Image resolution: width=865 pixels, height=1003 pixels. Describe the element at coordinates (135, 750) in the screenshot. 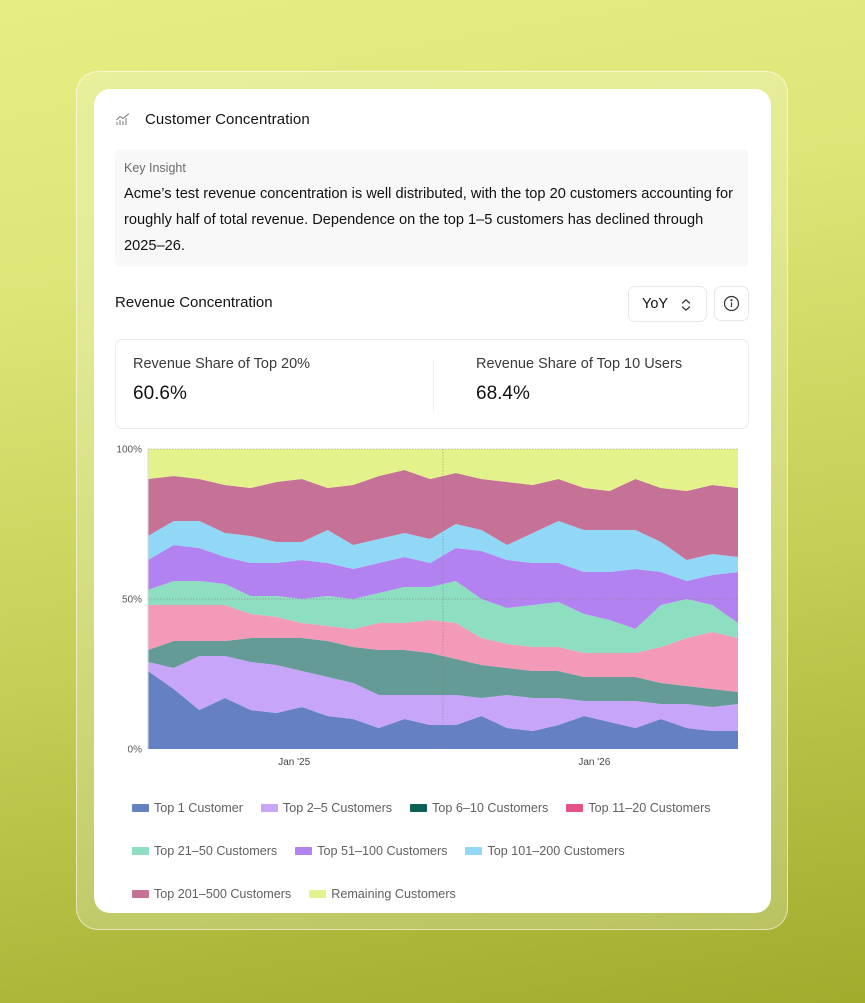

I see `y-tick-label: 0%` at that location.